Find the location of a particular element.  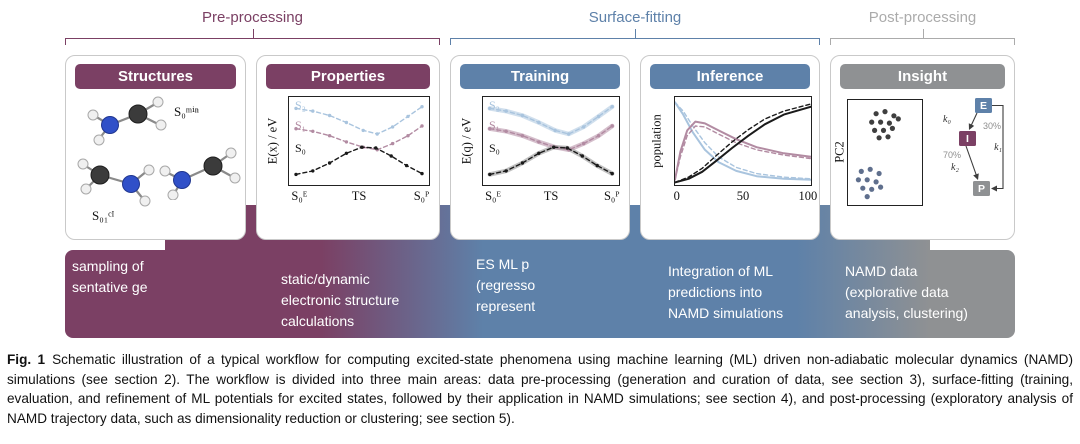

training-plot: S₂ S₁ S₀ is located at coordinates (551, 141).